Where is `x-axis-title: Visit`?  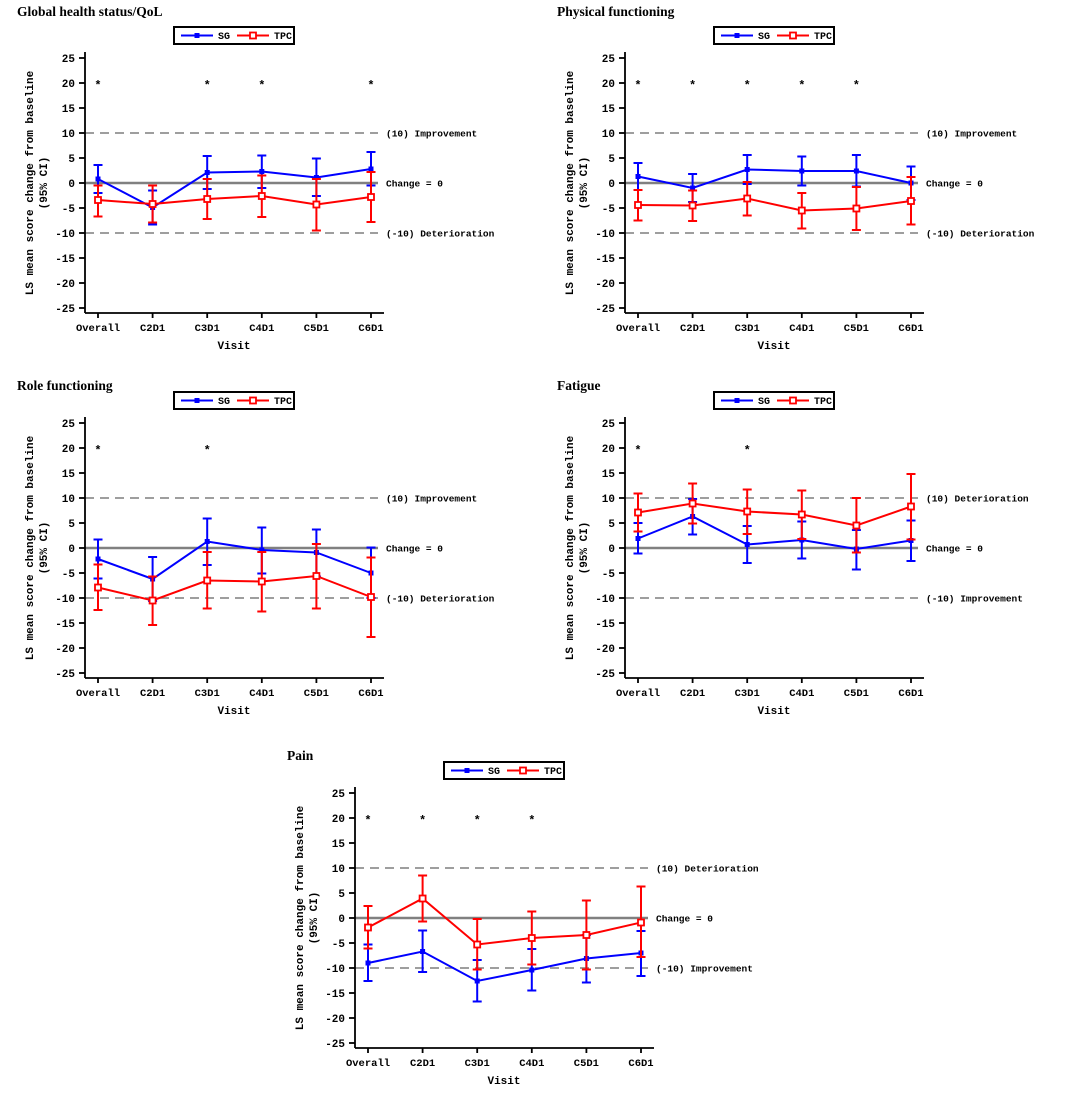 x-axis-title: Visit is located at coordinates (773, 347).